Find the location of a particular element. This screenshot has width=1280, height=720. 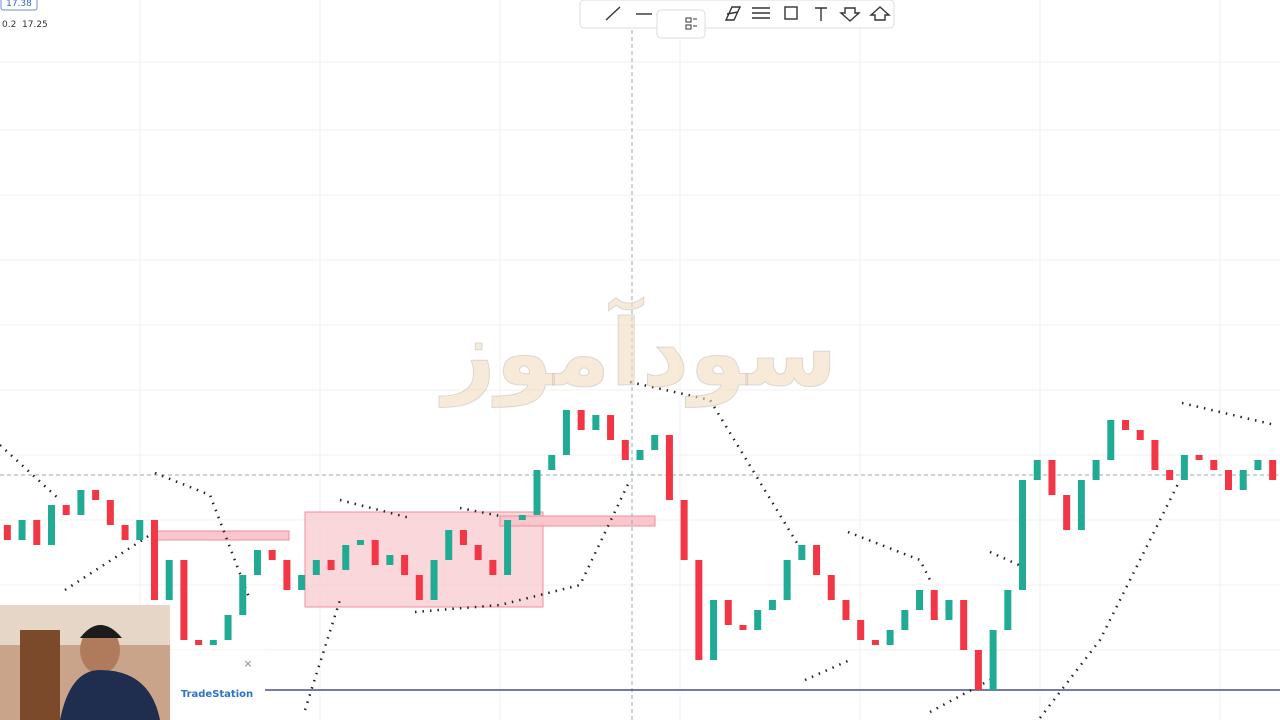

price-box is located at coordinates (19, 5).